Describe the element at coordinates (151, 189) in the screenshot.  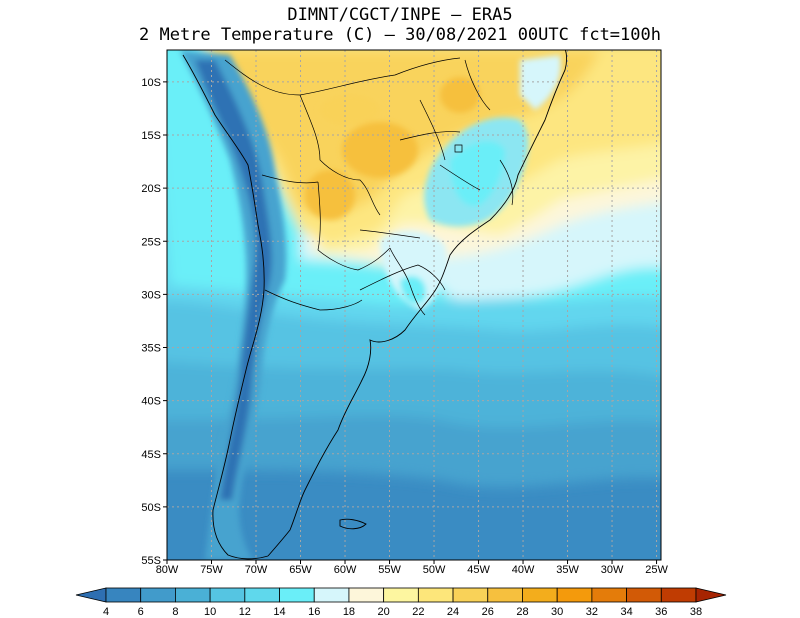
I see `lat-tick-label: 20S` at that location.